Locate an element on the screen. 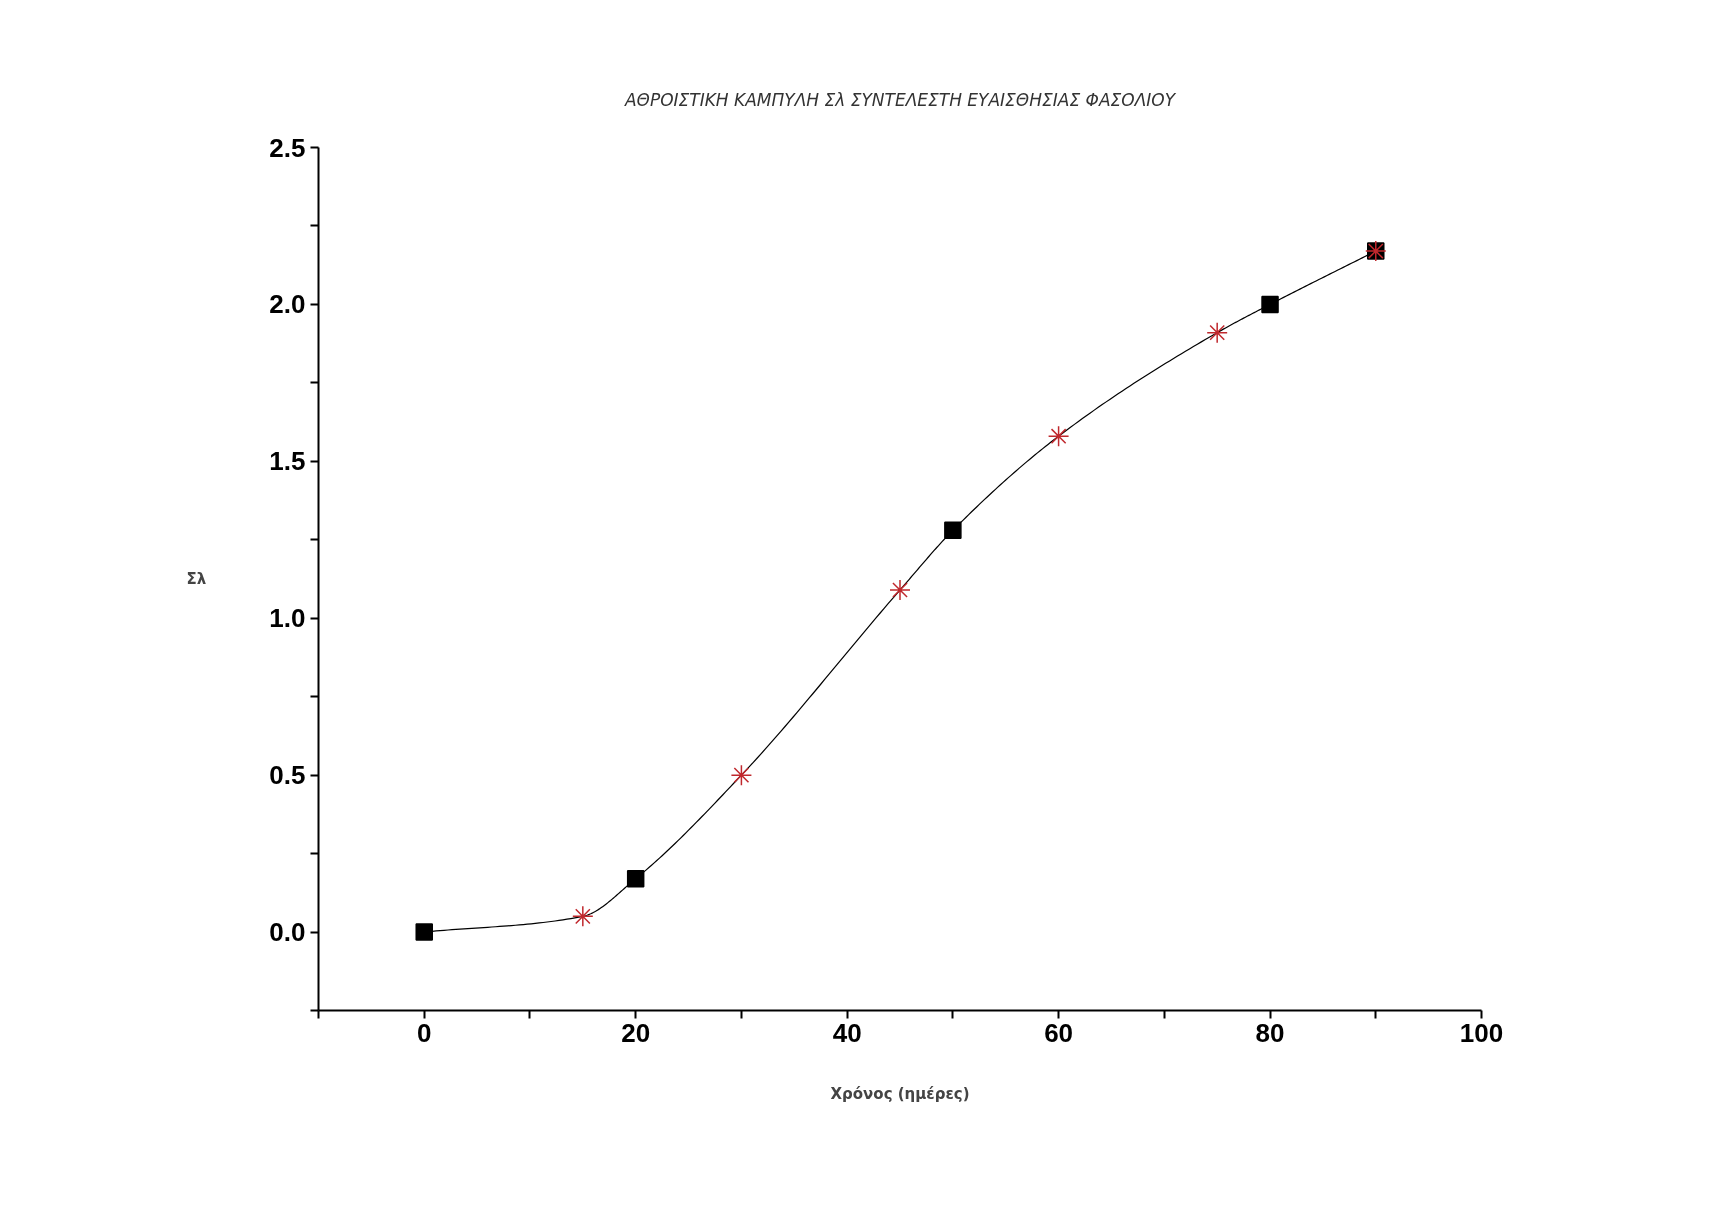 The height and width of the screenshot is (1205, 1709). x-tick-label: 60 is located at coordinates (1059, 1032).